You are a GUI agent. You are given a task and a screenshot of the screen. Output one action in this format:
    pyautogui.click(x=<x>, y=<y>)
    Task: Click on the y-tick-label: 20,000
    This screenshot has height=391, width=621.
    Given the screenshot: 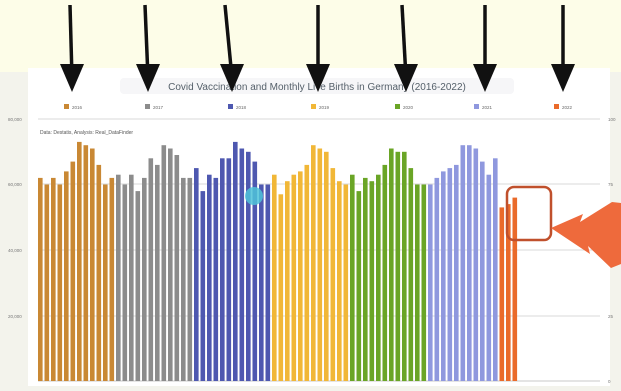 What is the action you would take?
    pyautogui.click(x=15, y=316)
    